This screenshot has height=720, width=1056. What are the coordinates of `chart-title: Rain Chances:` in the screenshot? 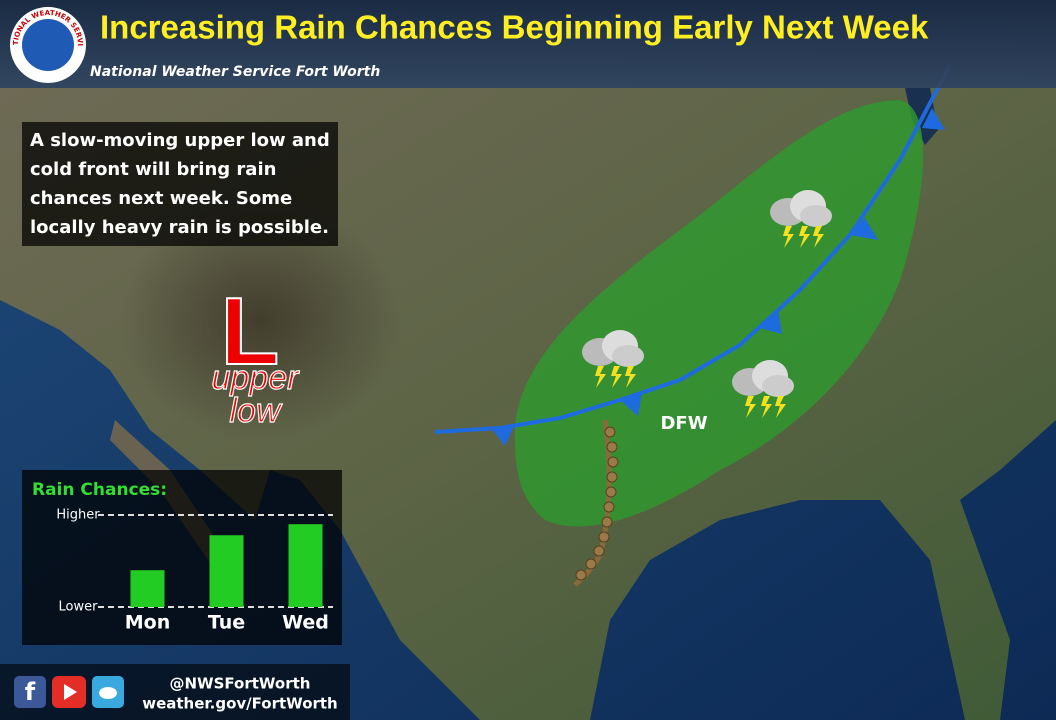 It's located at (99, 490).